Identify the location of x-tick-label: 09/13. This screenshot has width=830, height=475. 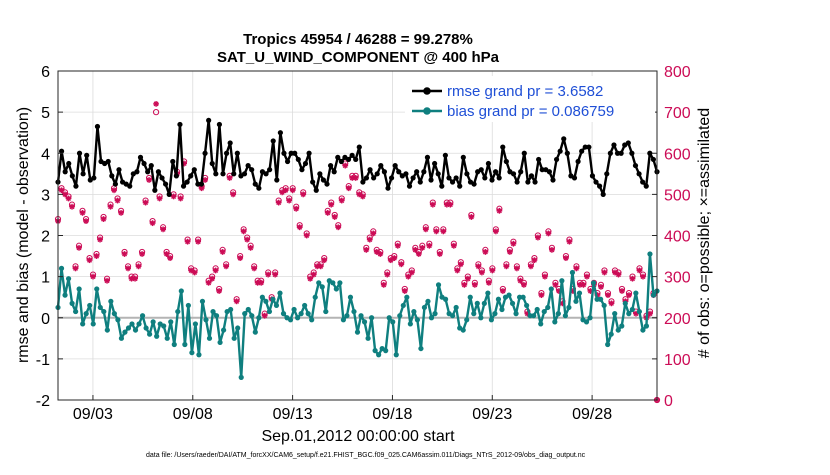
(293, 414).